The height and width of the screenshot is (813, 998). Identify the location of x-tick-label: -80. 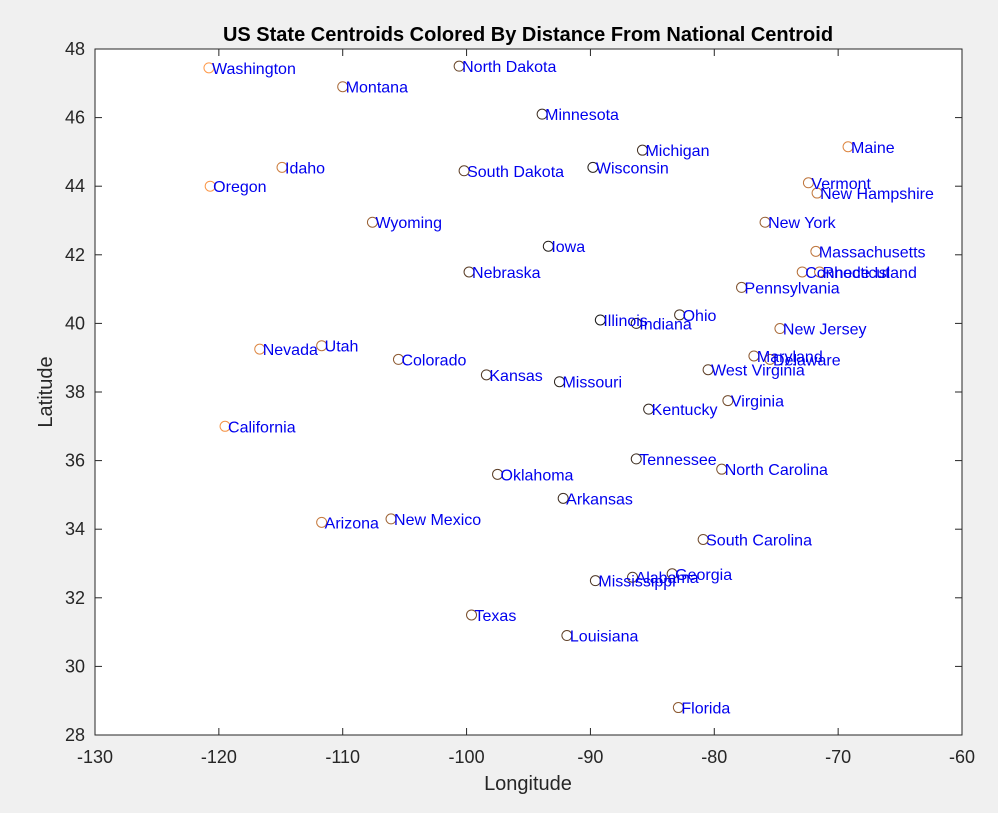
(714, 757).